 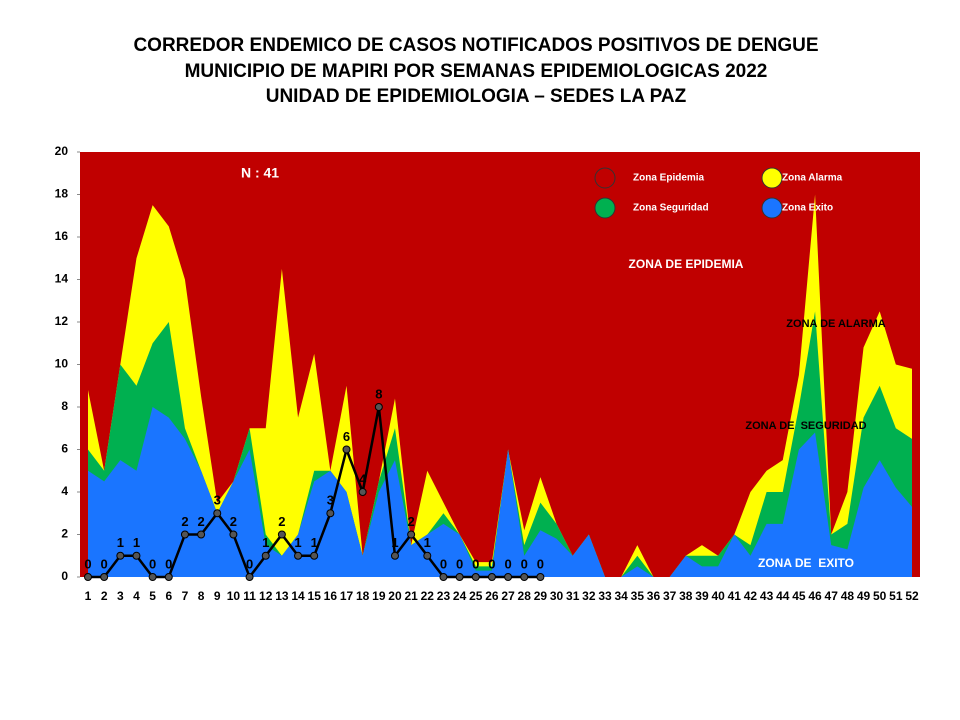 What do you see at coordinates (686, 264) in the screenshot?
I see `annotation: ZONA DE EPIDEMIA` at bounding box center [686, 264].